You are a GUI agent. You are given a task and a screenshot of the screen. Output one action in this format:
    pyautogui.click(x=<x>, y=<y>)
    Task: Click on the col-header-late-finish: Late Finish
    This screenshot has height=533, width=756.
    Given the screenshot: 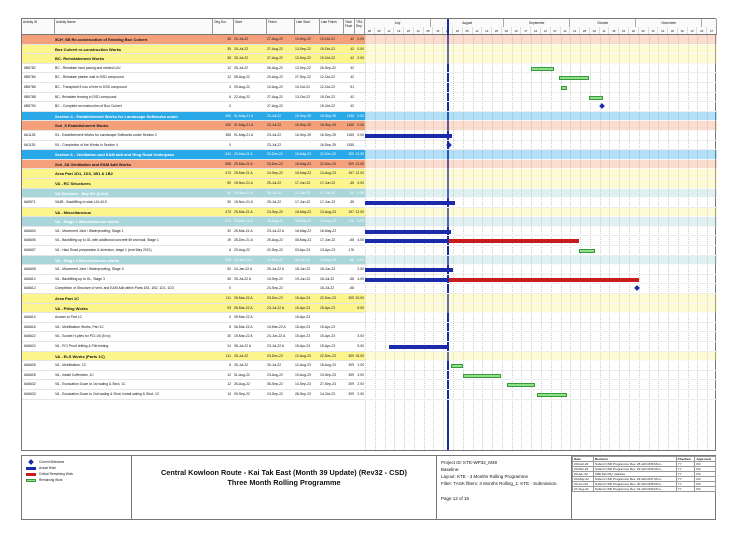 What is the action you would take?
    pyautogui.click(x=332, y=27)
    